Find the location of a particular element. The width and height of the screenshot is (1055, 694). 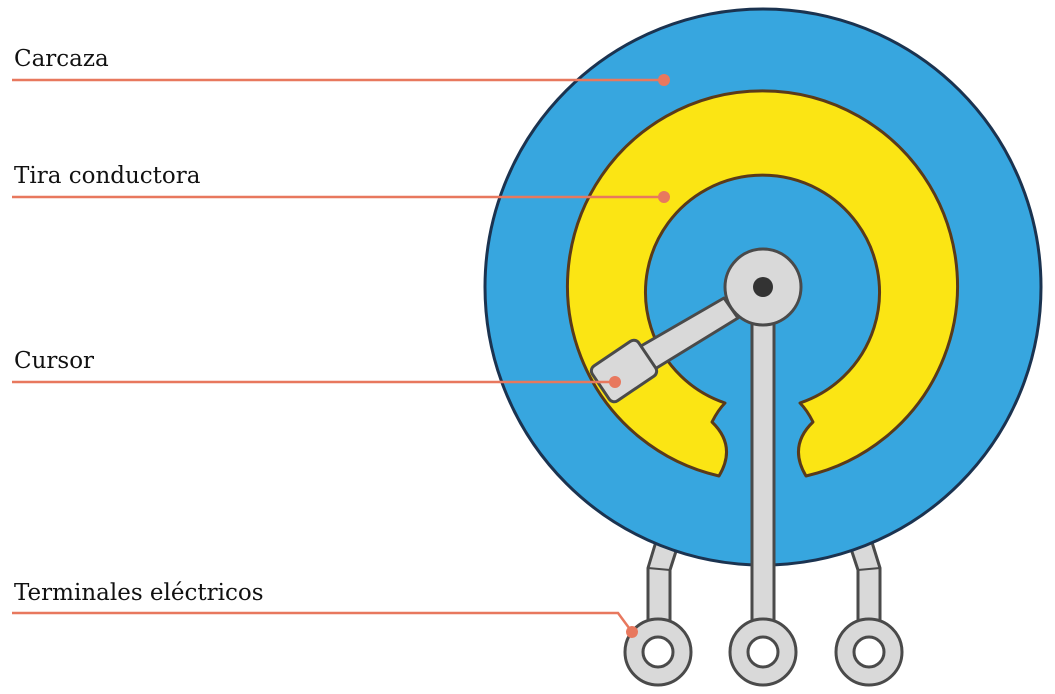

right-terminal-hole is located at coordinates (869, 652).